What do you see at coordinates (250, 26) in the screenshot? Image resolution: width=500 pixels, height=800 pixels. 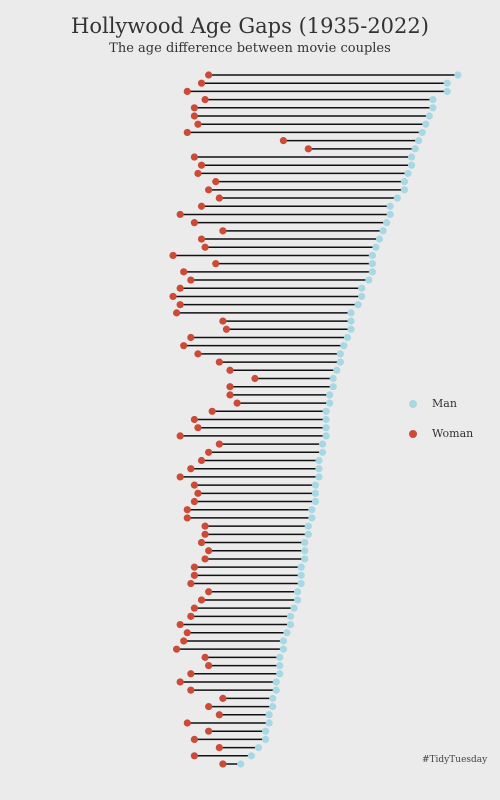 I see `chart-title: Hollywood Age Gaps (1935-2022)` at bounding box center [250, 26].